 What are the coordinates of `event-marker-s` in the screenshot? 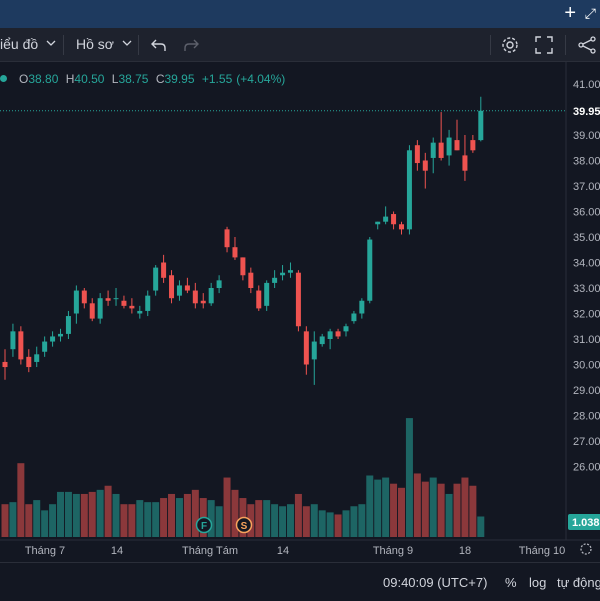 It's located at (244, 525).